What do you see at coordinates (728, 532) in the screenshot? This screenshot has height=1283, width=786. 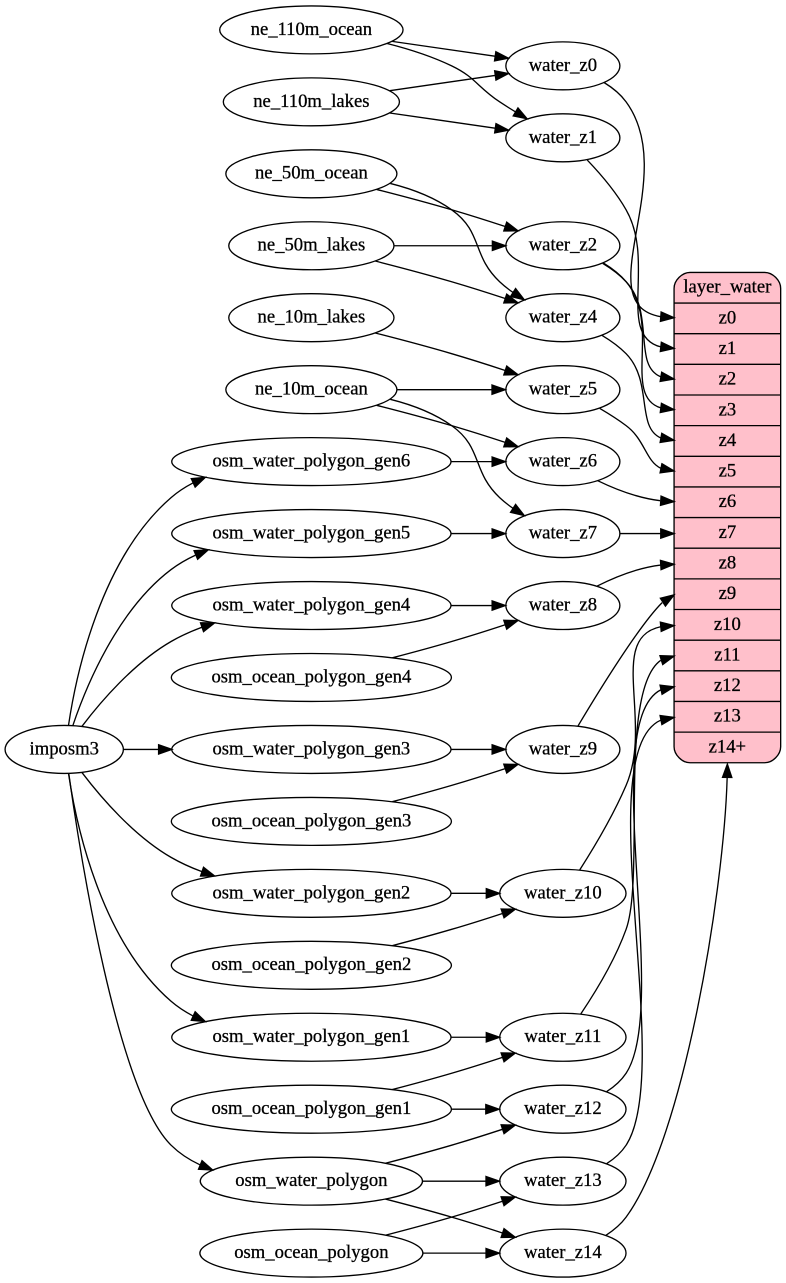 I see `svg-text: z7` at bounding box center [728, 532].